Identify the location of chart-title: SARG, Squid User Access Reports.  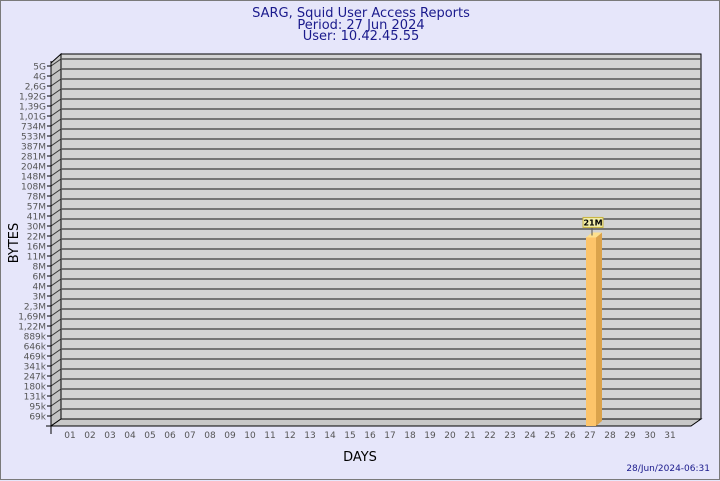
(361, 13).